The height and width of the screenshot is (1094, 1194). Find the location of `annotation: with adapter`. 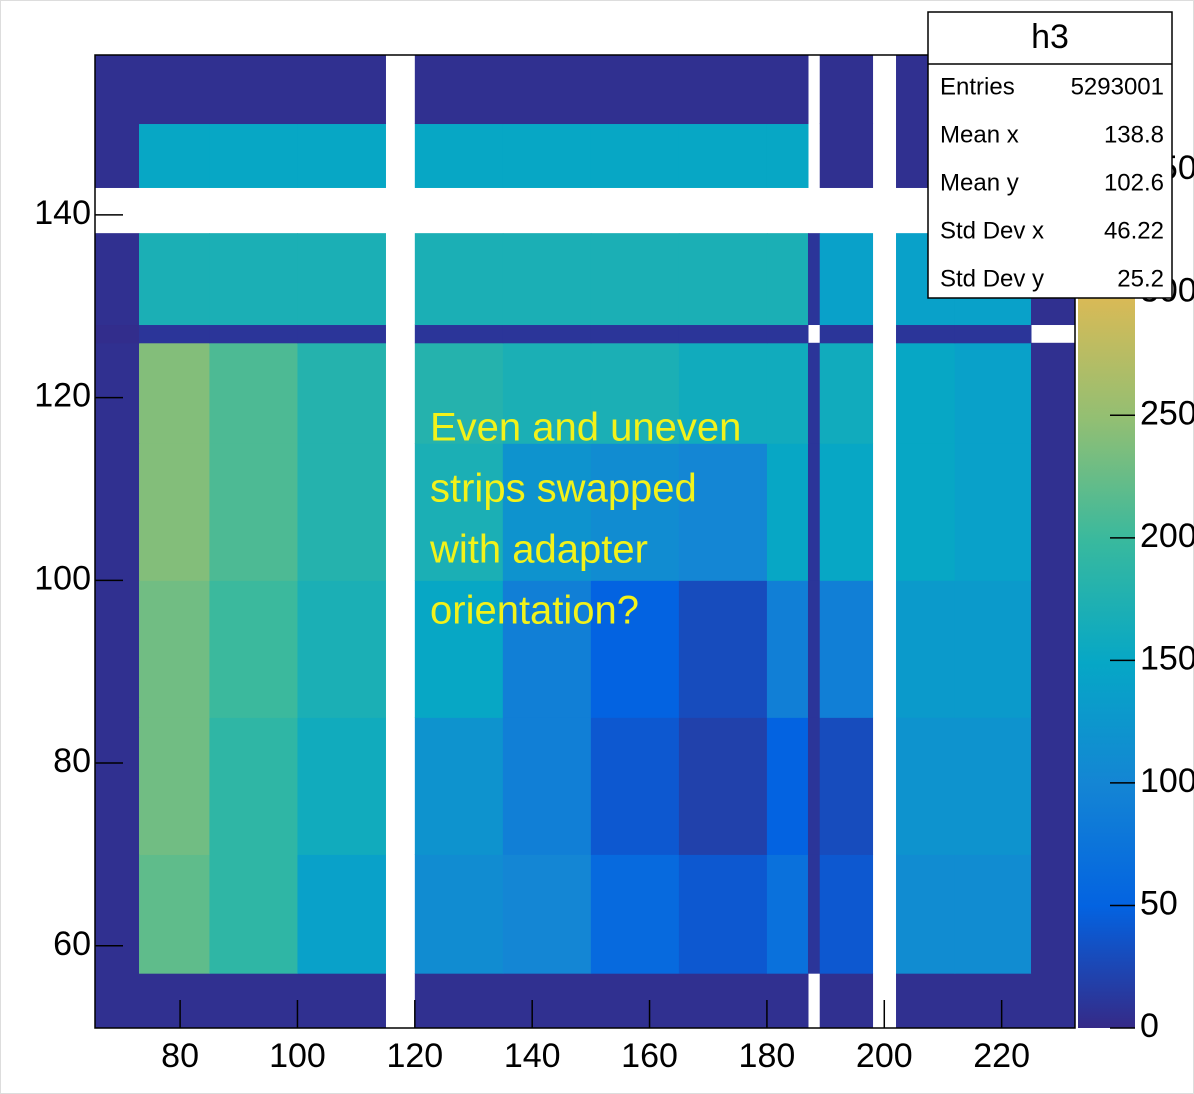

annotation: with adapter is located at coordinates (538, 550).